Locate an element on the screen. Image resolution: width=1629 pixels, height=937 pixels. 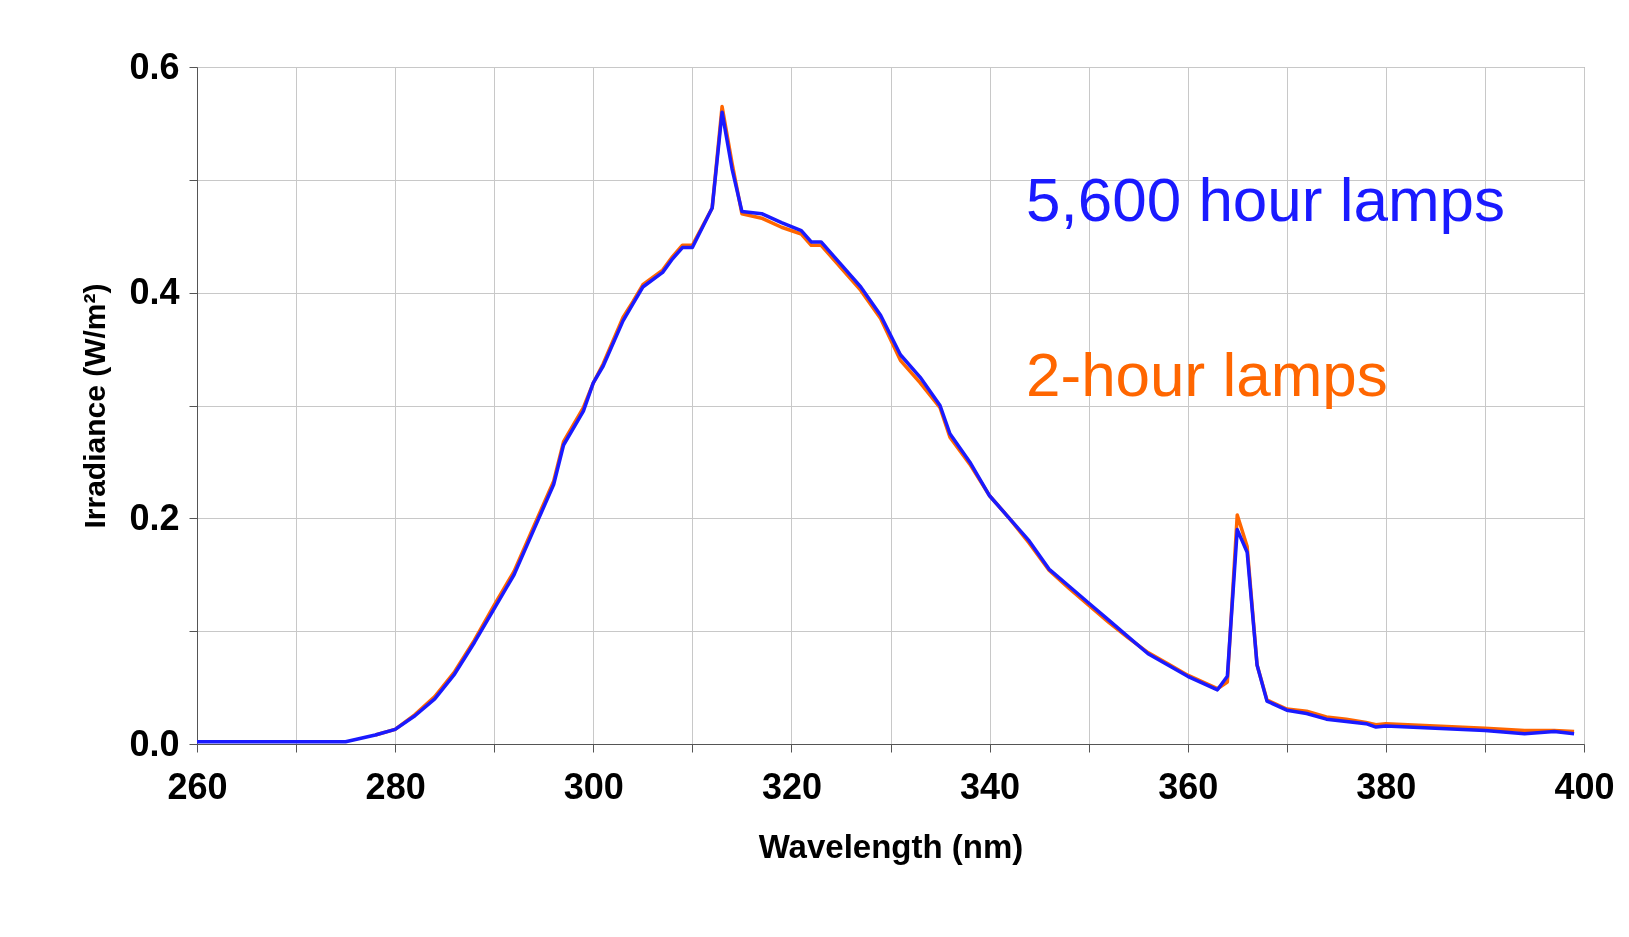
series-label: 2-hour lamps is located at coordinates (1207, 374).